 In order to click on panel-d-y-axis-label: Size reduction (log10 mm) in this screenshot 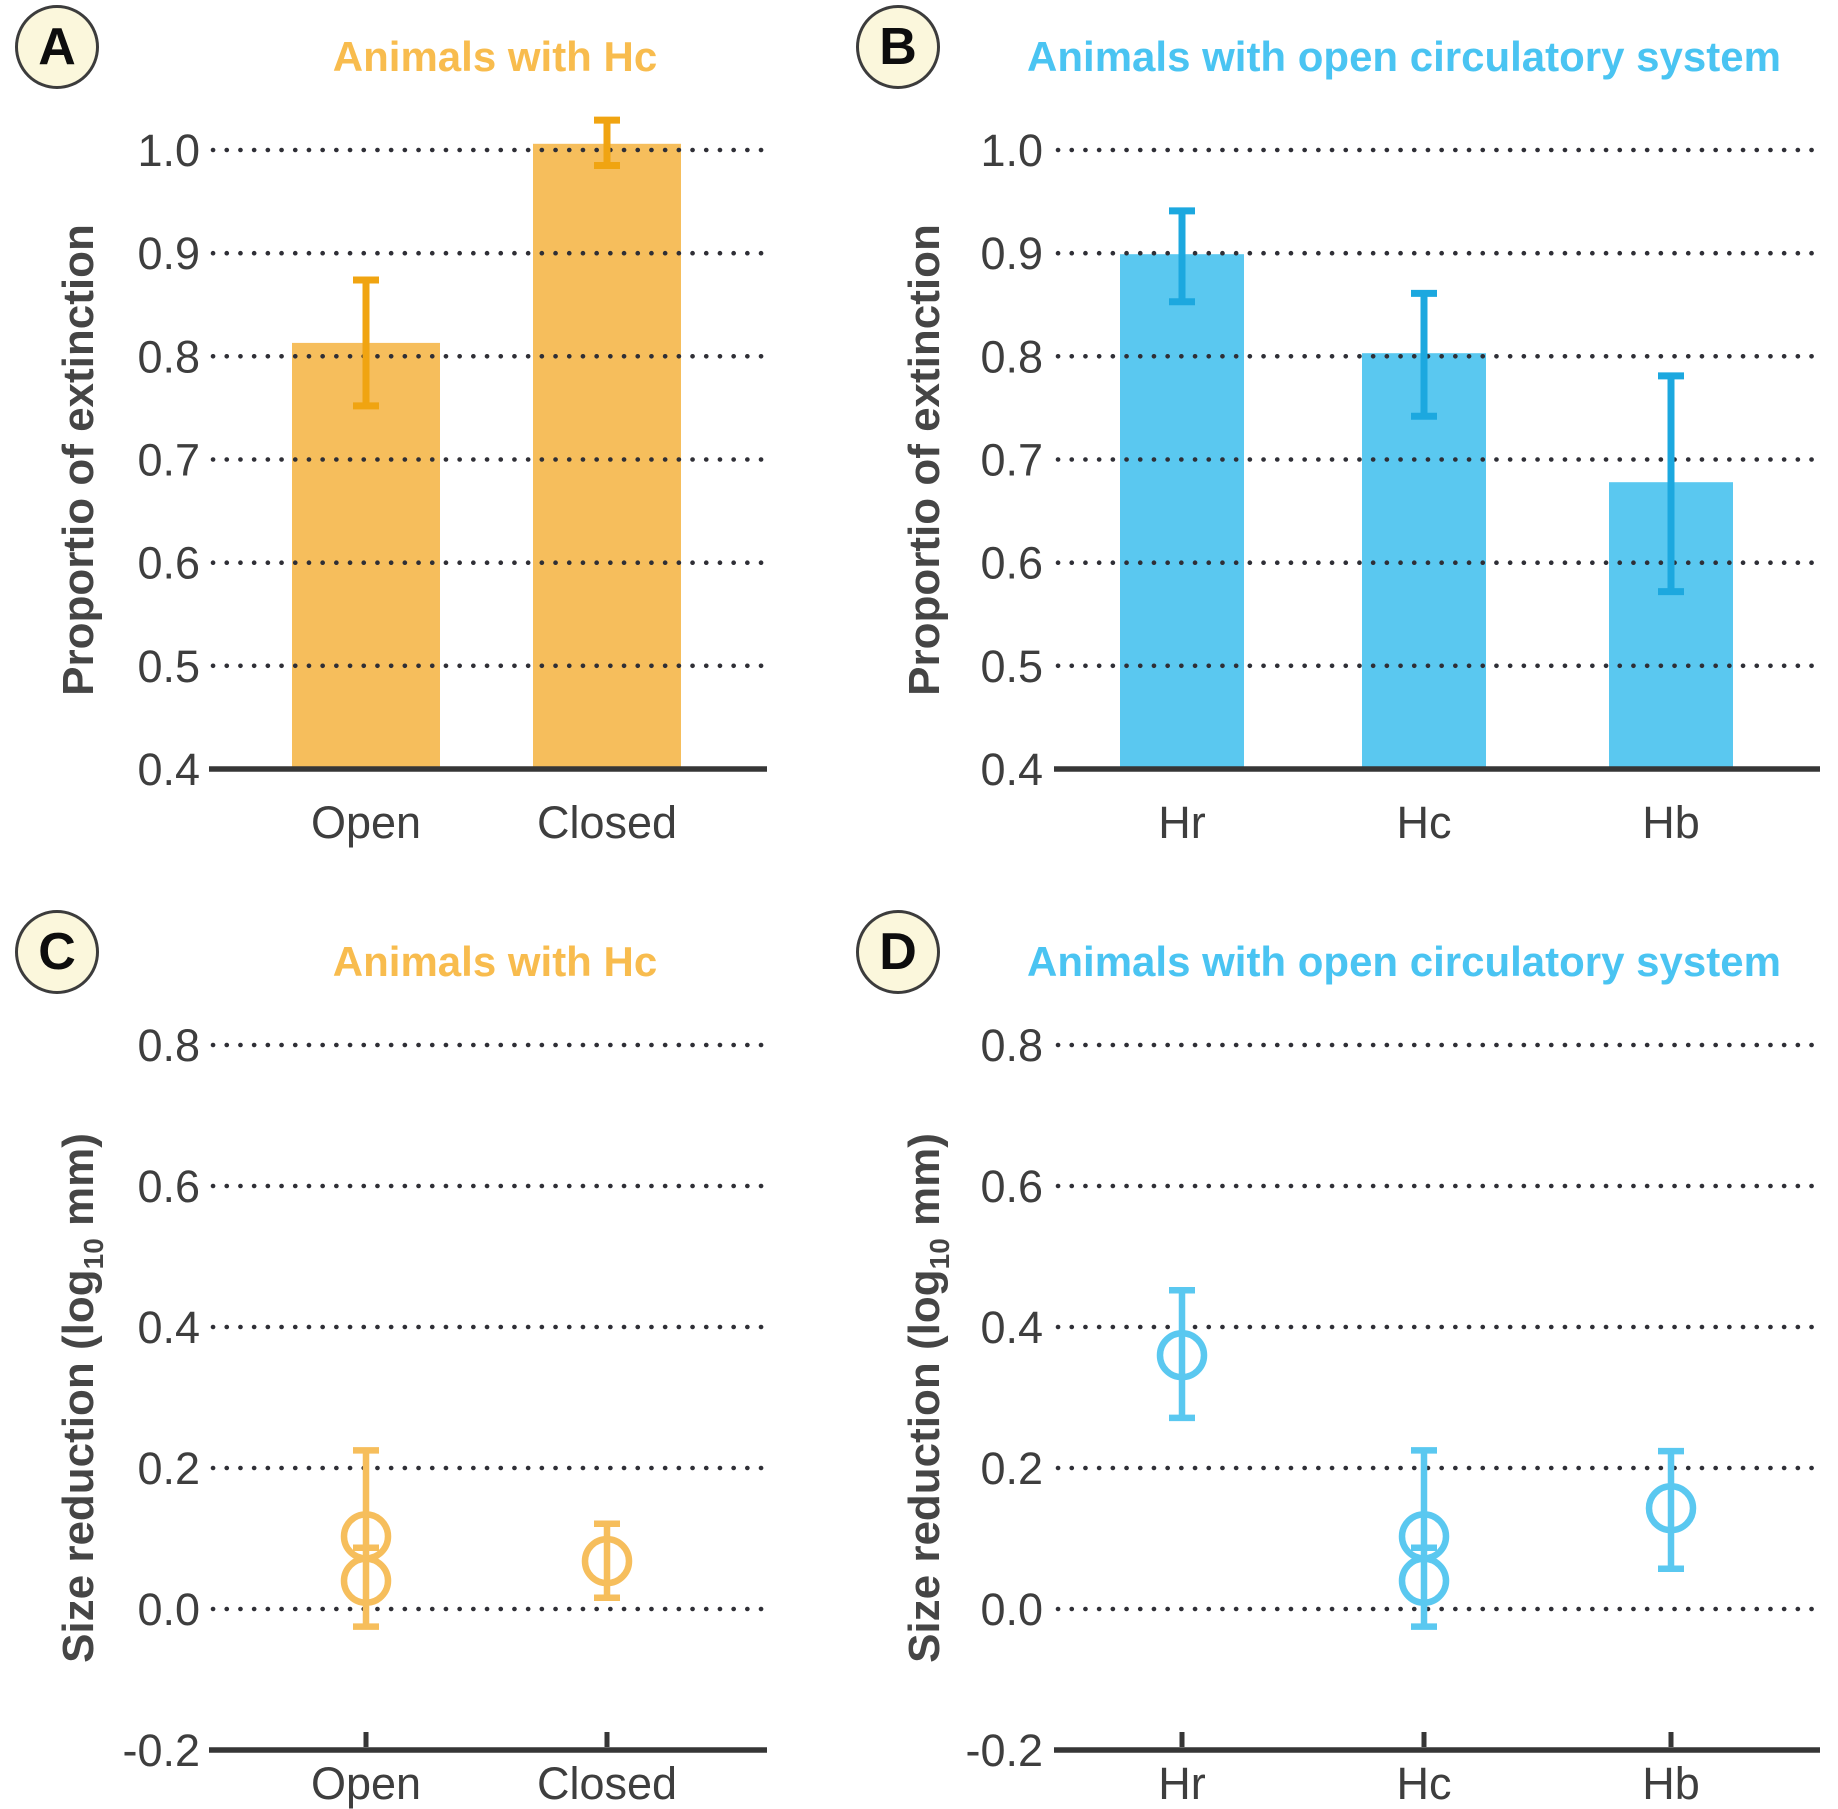, I will do `click(928, 1398)`.